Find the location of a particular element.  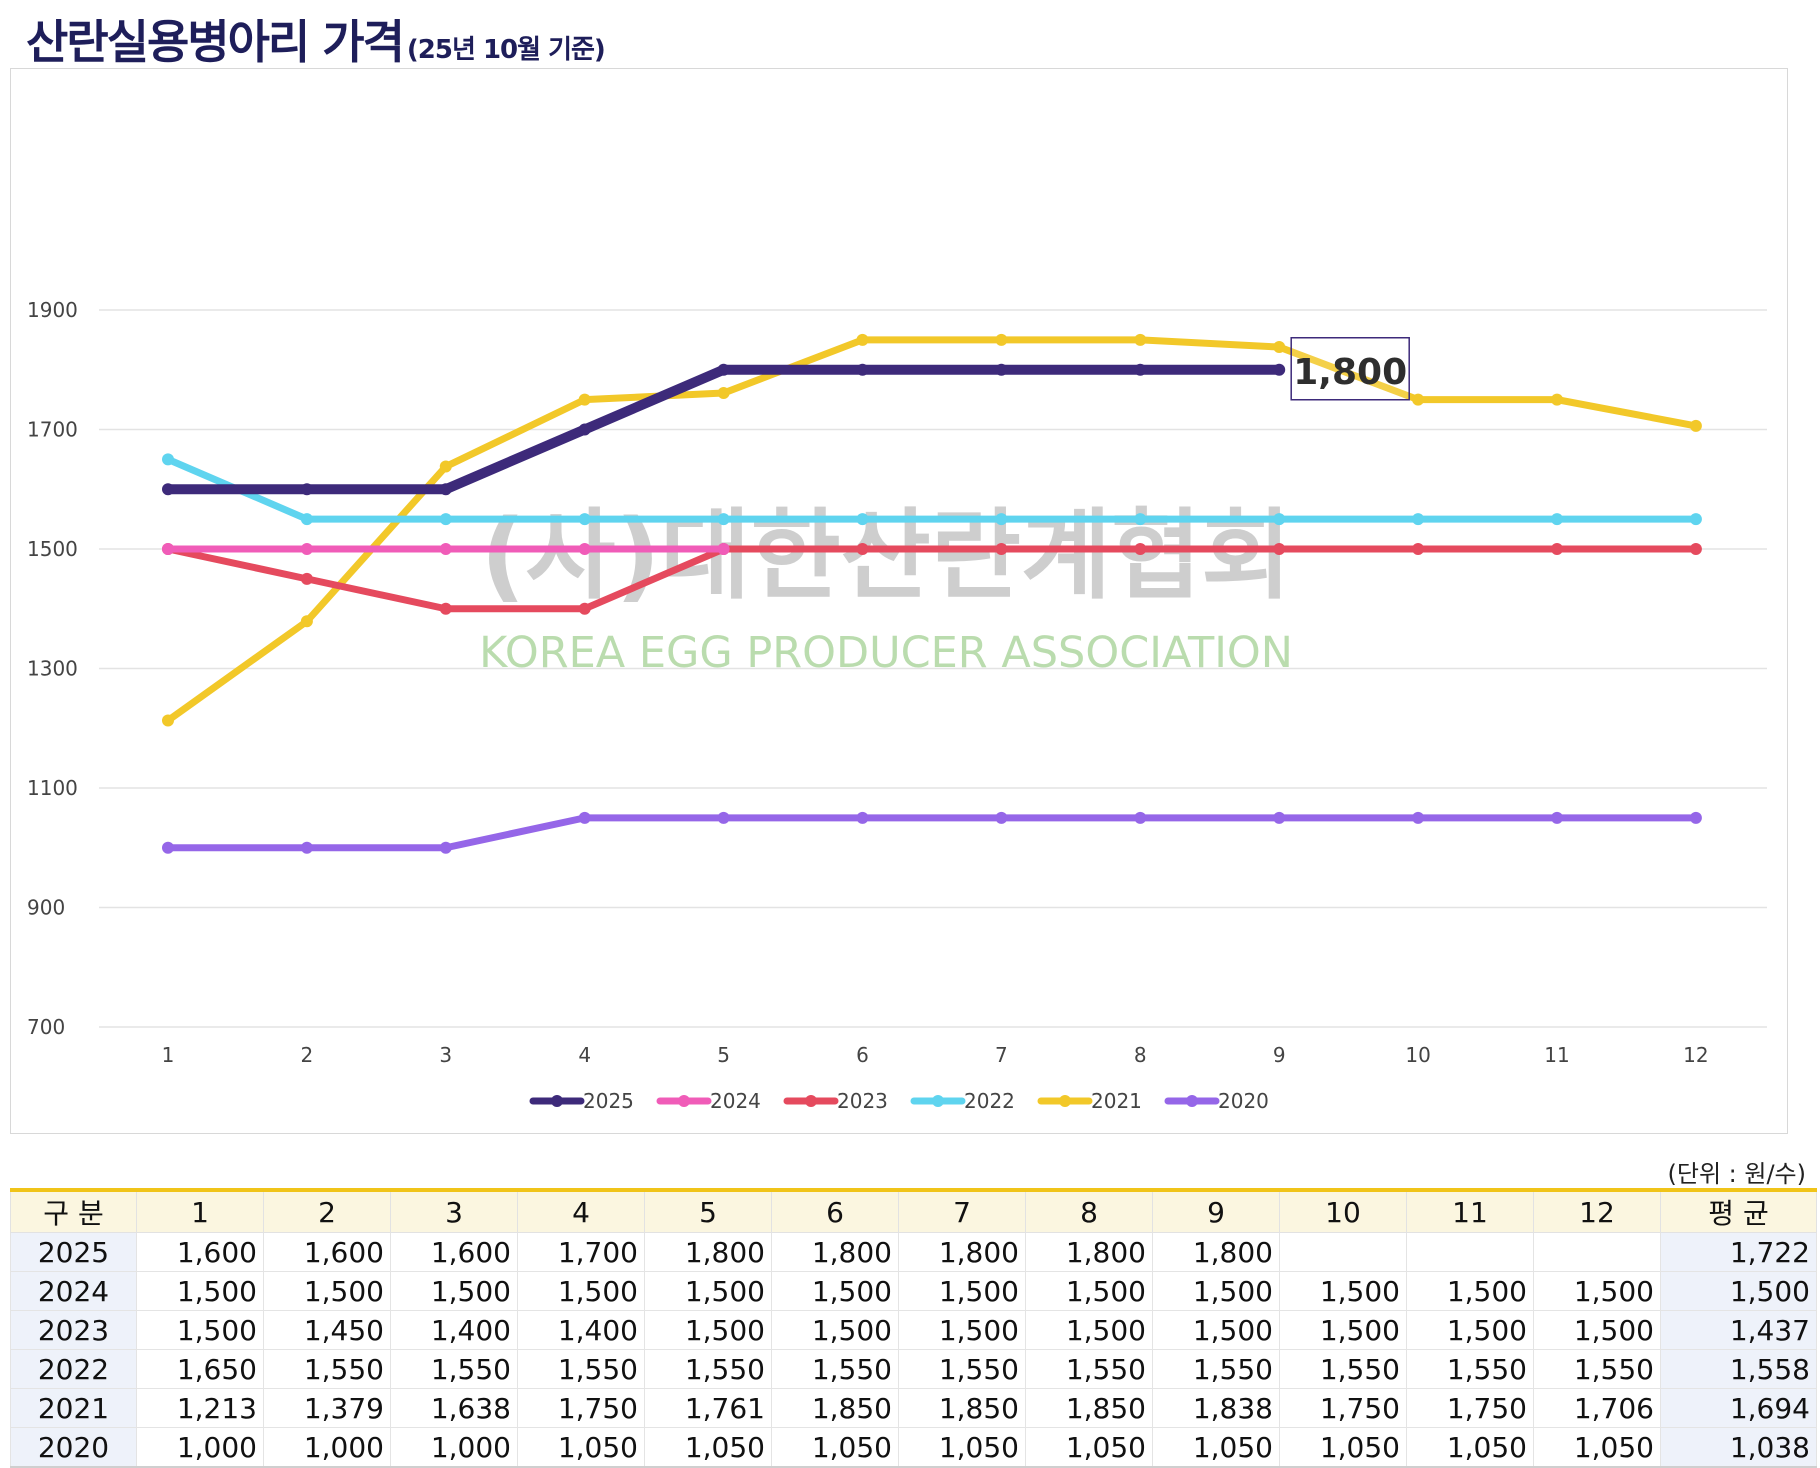

header-month: 2 is located at coordinates (327, 1211).